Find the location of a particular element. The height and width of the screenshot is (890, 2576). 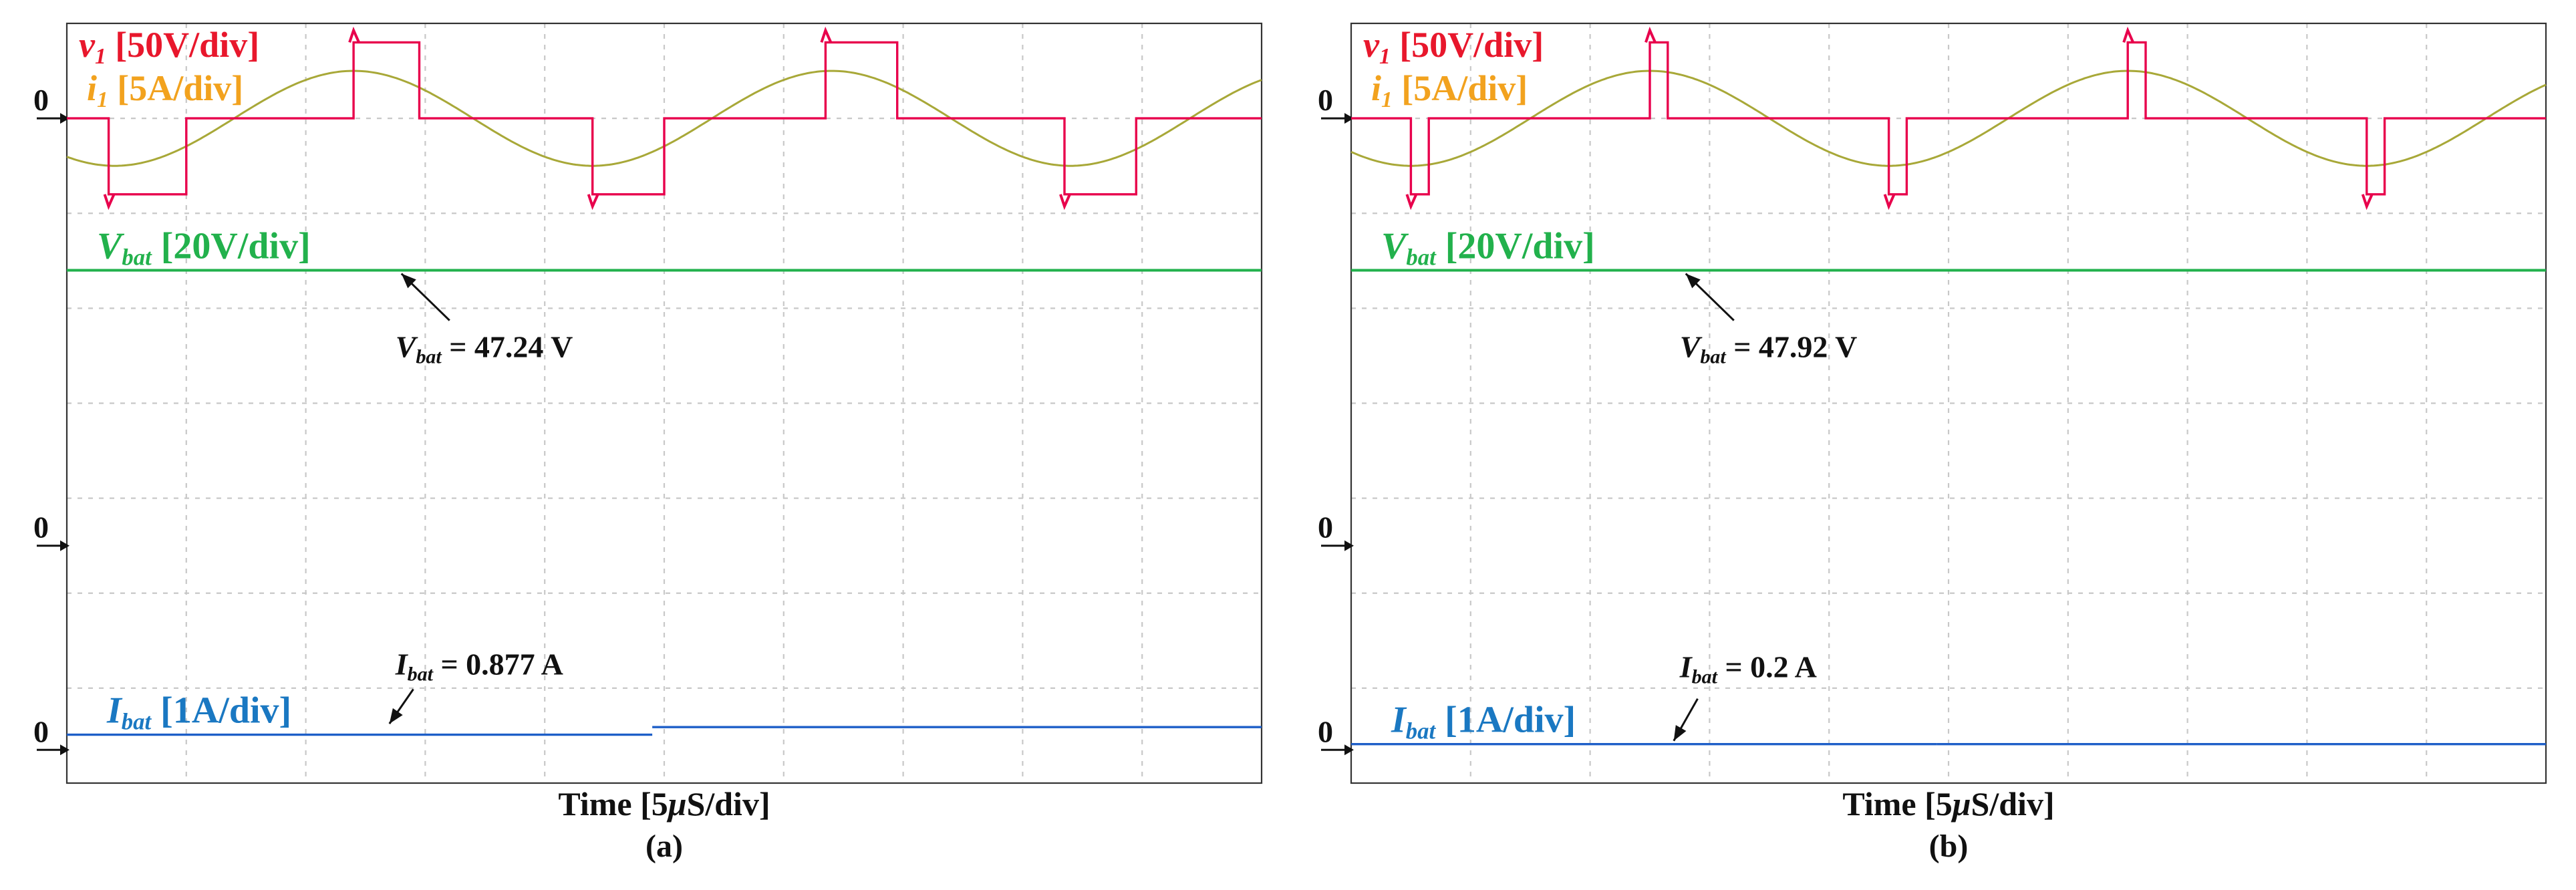

ibat-annotation: Ibat = 0.2 A is located at coordinates (1745, 696).